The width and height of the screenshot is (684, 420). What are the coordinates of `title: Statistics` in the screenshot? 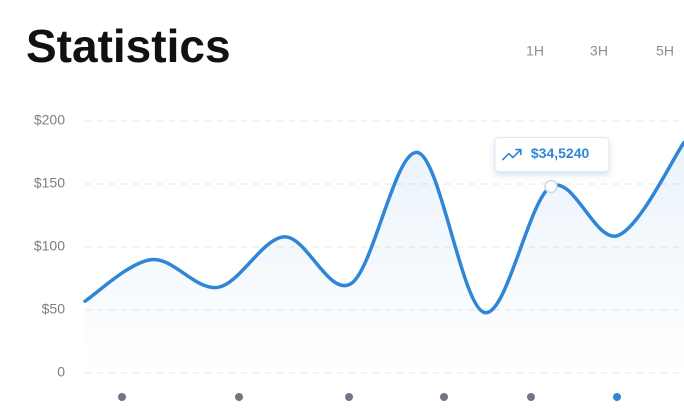 It's located at (128, 46).